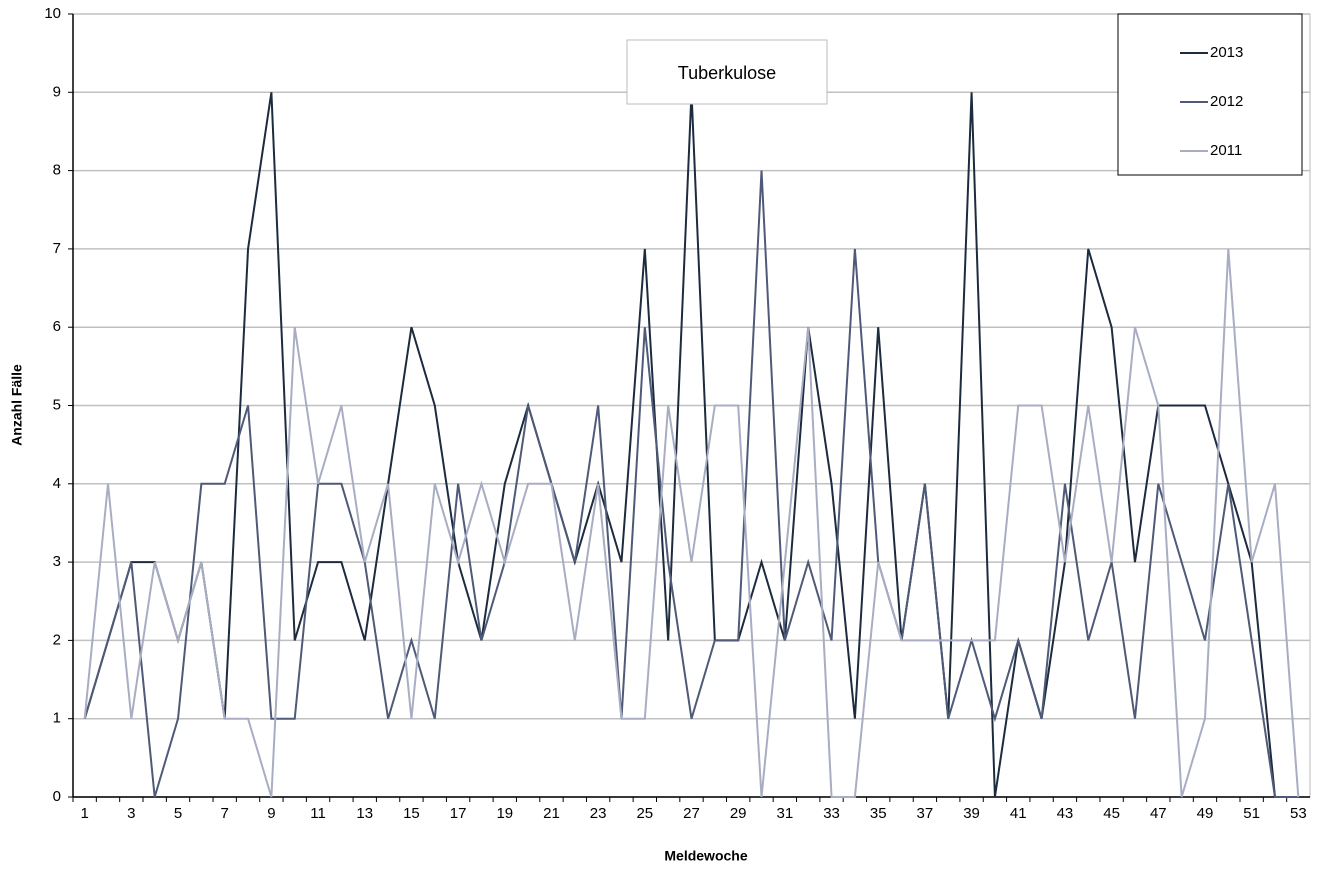  I want to click on x-tick-label: 25, so click(644, 813).